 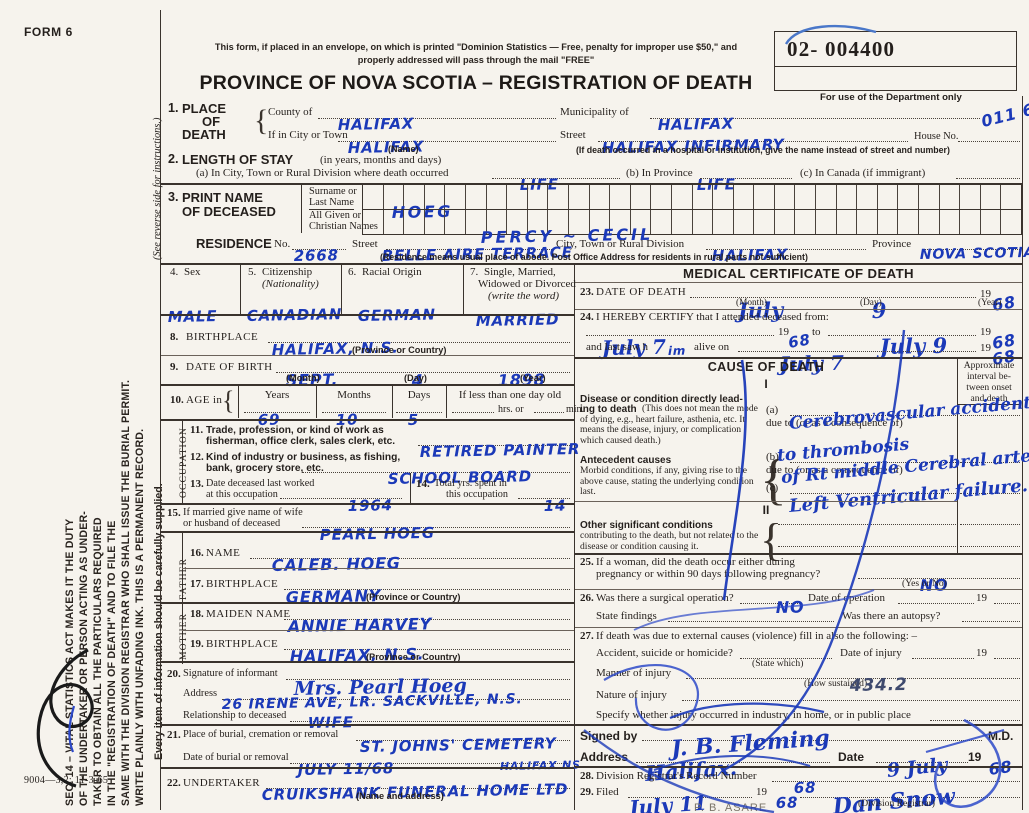 I want to click on field-18-label: MAIDEN NAME, so click(x=248, y=614).